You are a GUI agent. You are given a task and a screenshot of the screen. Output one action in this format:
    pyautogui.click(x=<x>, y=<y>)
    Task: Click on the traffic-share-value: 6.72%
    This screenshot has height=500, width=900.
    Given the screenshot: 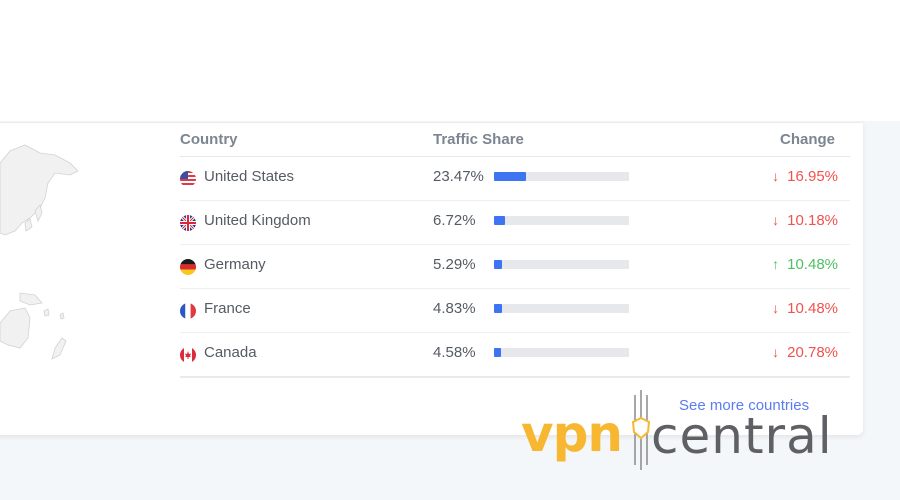 What is the action you would take?
    pyautogui.click(x=454, y=220)
    